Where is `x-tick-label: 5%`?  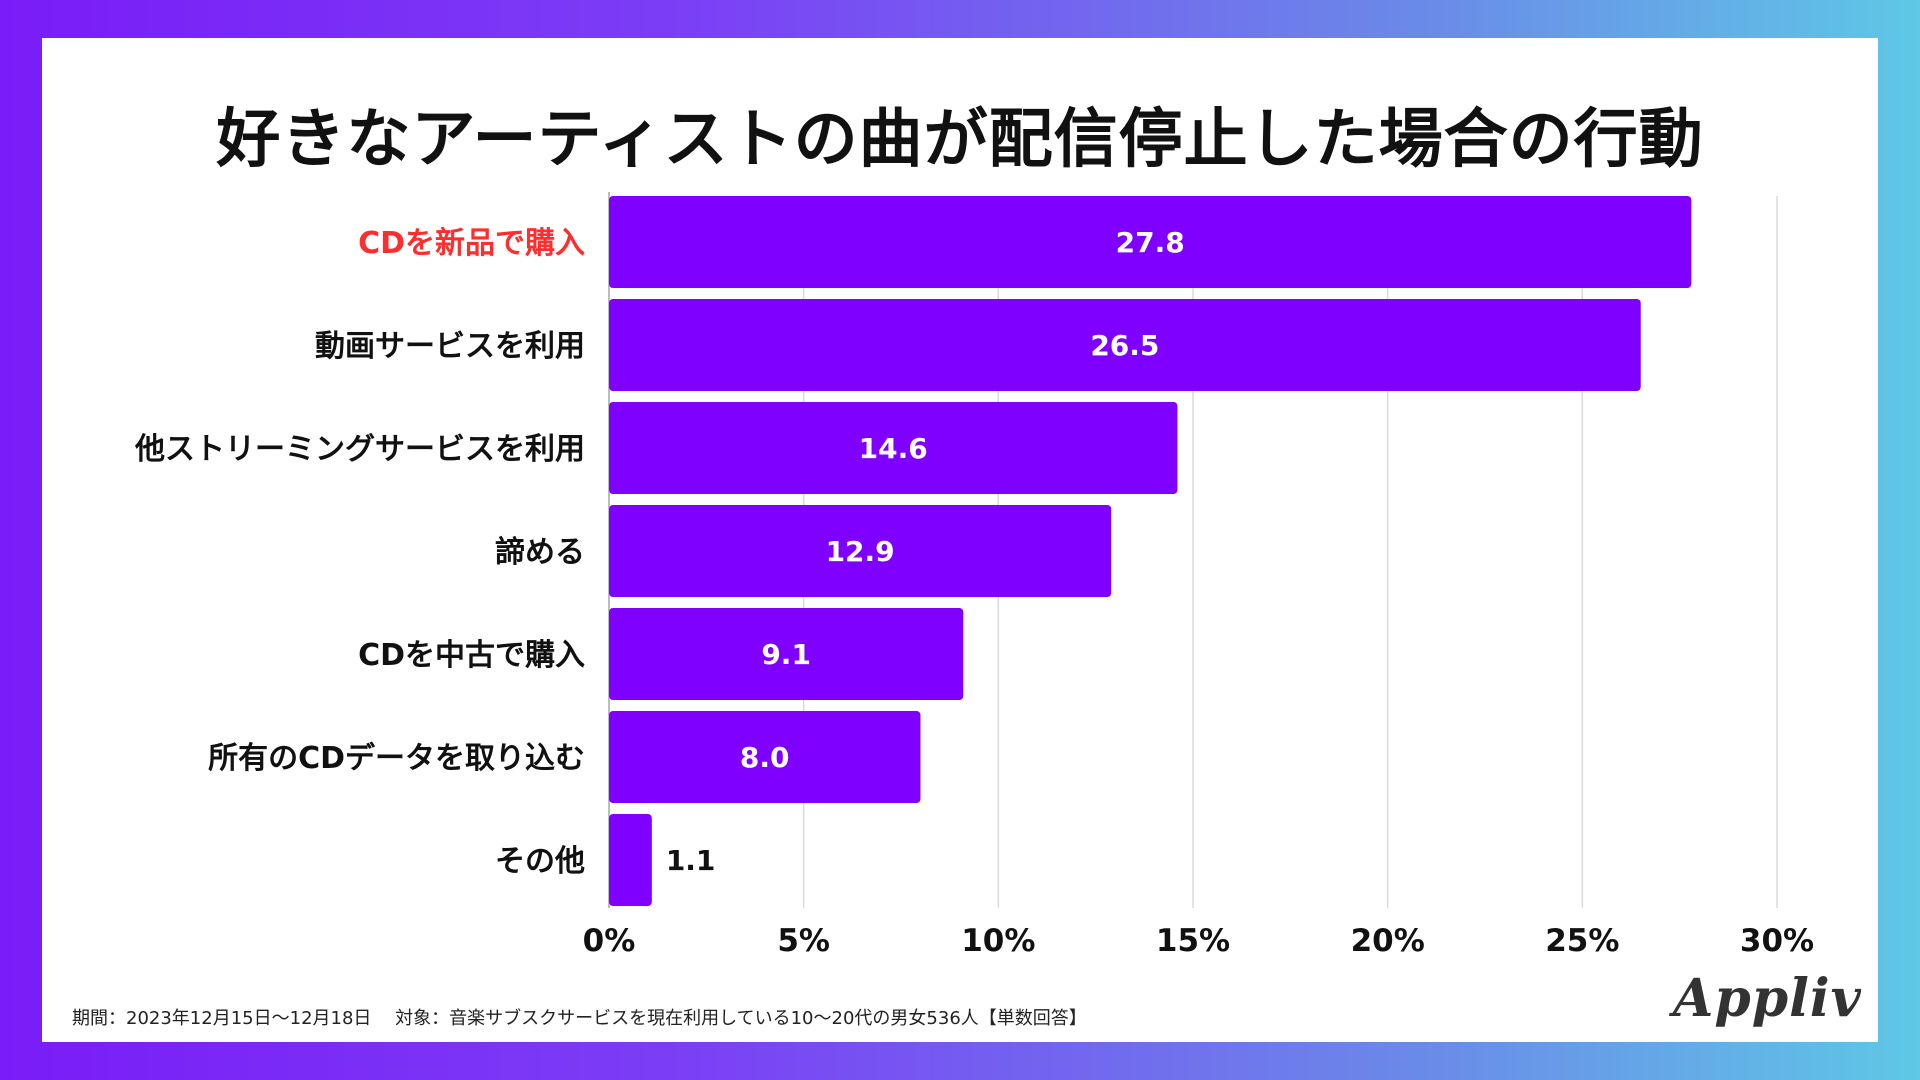
x-tick-label: 5% is located at coordinates (803, 941).